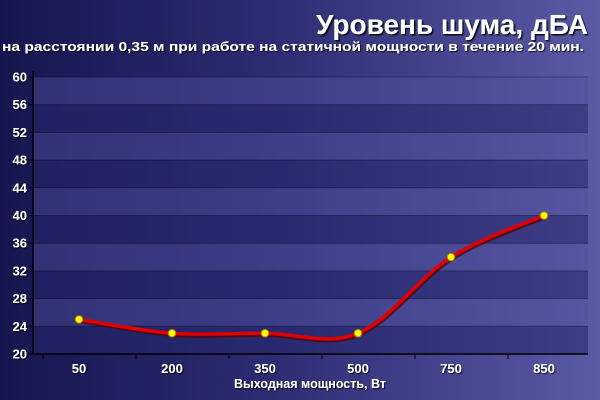 This screenshot has height=400, width=600. I want to click on x-tick-label: 50, so click(79, 368).